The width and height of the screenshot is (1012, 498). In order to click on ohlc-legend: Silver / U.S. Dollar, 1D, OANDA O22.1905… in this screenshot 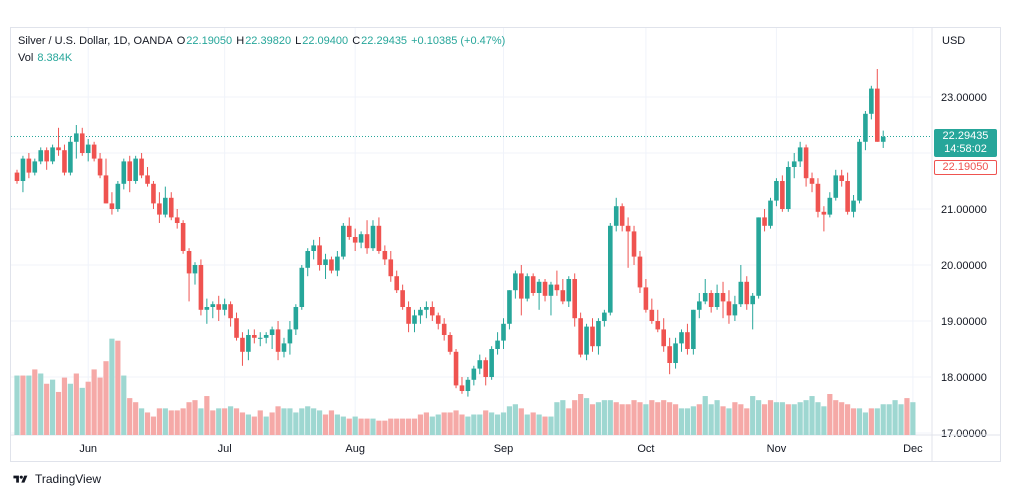, I will do `click(262, 41)`.